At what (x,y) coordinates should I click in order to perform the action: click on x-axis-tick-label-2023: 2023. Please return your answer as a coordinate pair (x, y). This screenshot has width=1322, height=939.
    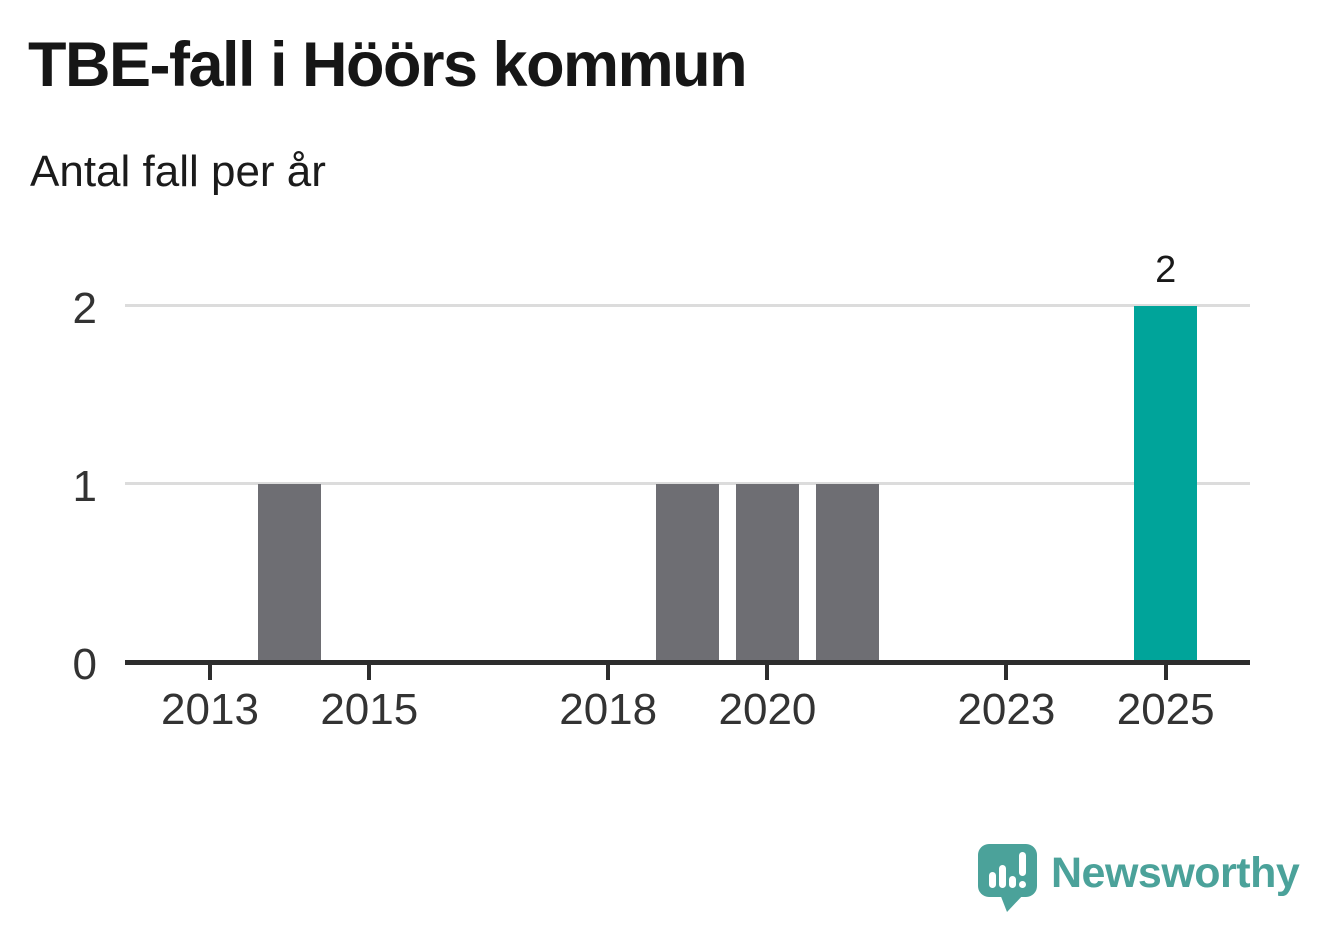
    Looking at the image, I should click on (1006, 709).